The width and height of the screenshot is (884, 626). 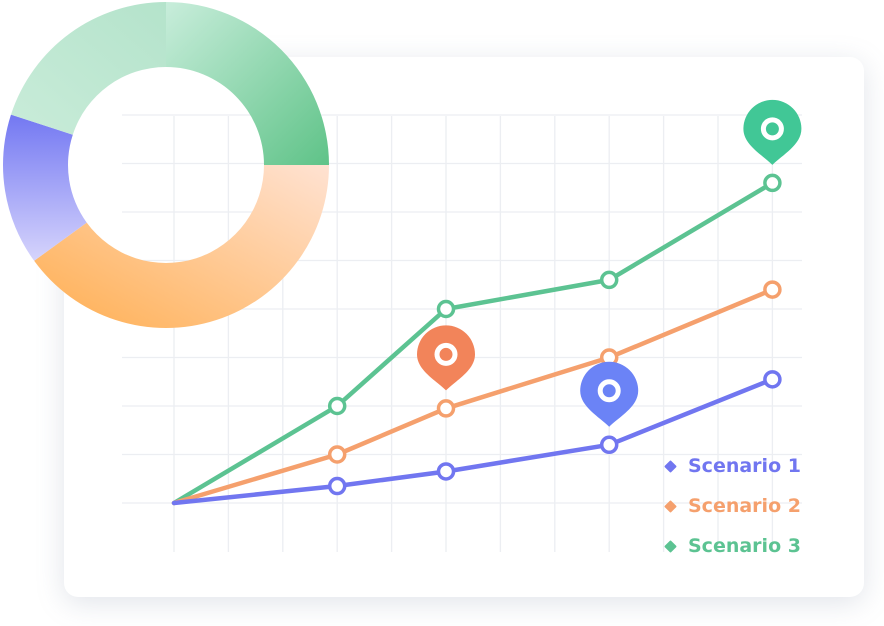 What do you see at coordinates (744, 546) in the screenshot?
I see `legend-label-scenario-3: Scenario 3` at bounding box center [744, 546].